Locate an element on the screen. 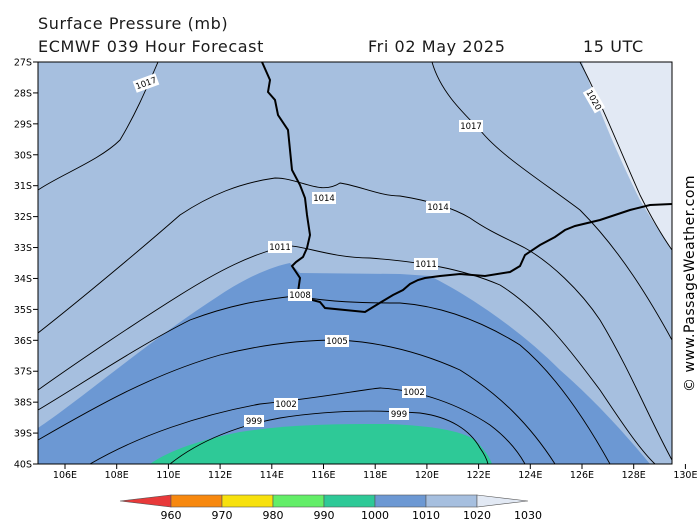 This screenshot has width=700, height=525. longitude-label: 130E is located at coordinates (685, 475).